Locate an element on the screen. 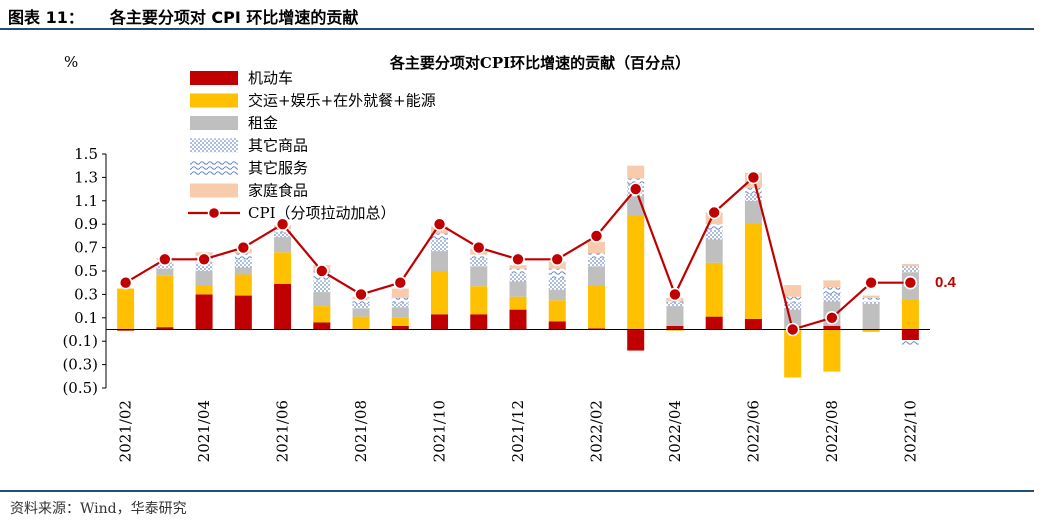  legend-label: 其它商品 is located at coordinates (278, 146).